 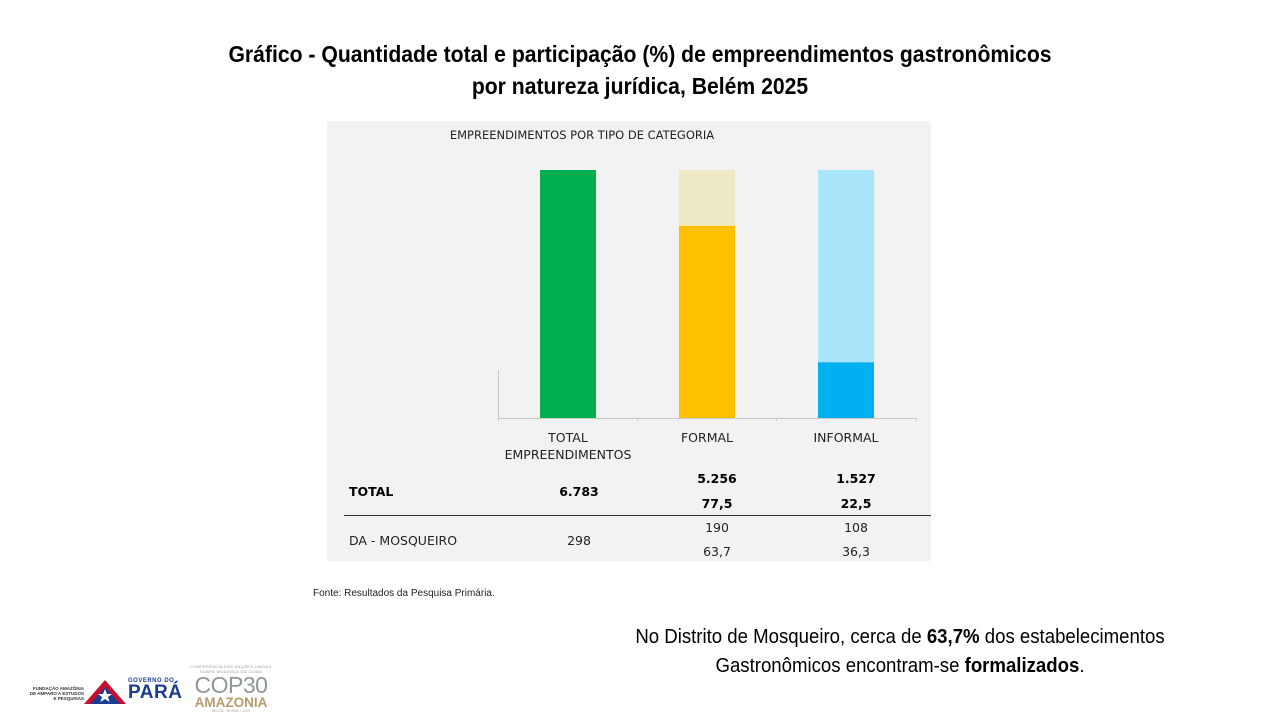 I want to click on cop30-bottom-text: BELÉM • BRASIL • 2025, so click(x=231, y=711).